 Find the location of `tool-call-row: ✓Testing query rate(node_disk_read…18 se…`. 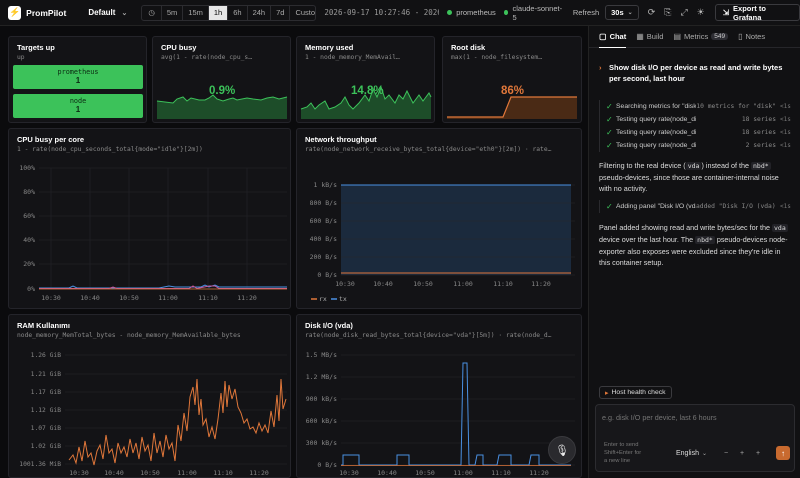

tool-call-row: ✓Testing query rate(node_disk_read…18 se… is located at coordinates (698, 119).